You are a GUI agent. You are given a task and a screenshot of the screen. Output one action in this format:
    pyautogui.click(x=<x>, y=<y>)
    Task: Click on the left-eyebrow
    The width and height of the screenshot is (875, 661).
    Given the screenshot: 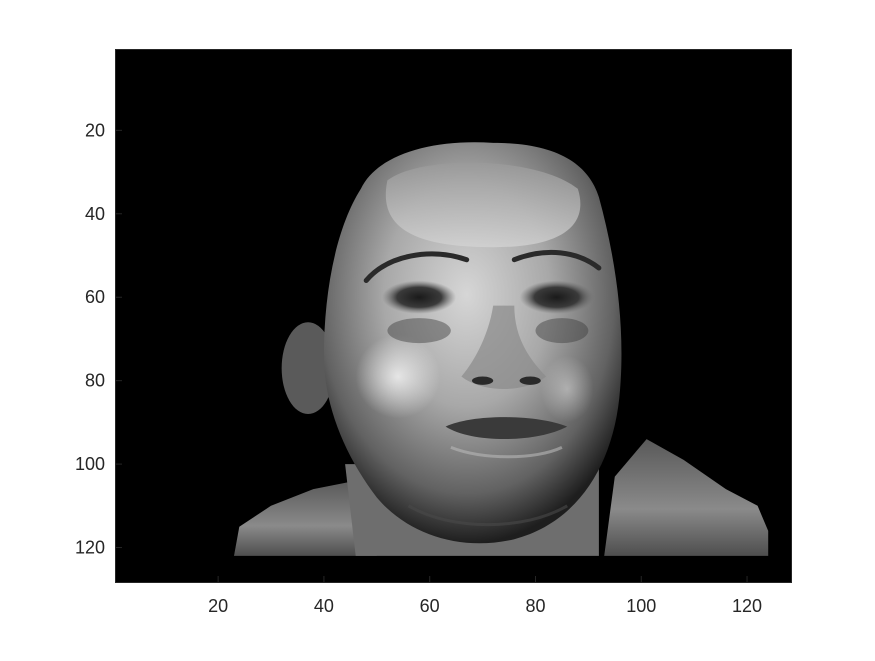 What is the action you would take?
    pyautogui.click(x=416, y=267)
    